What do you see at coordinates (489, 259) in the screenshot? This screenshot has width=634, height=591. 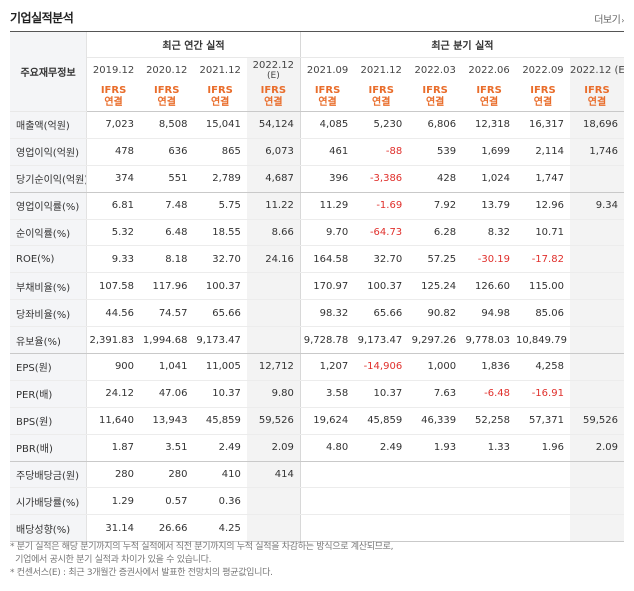 I see `table-cell: -30.19` at bounding box center [489, 259].